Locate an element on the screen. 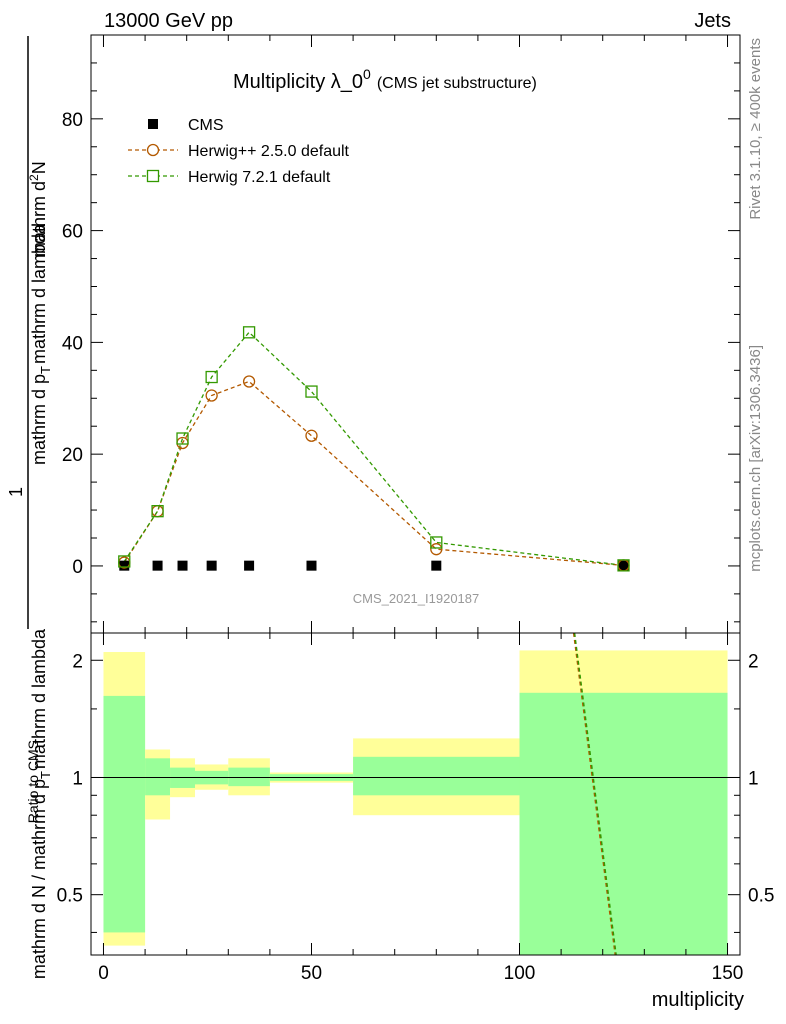 The height and width of the screenshot is (1024, 786). main-y-tick-label: 80 is located at coordinates (72, 120).